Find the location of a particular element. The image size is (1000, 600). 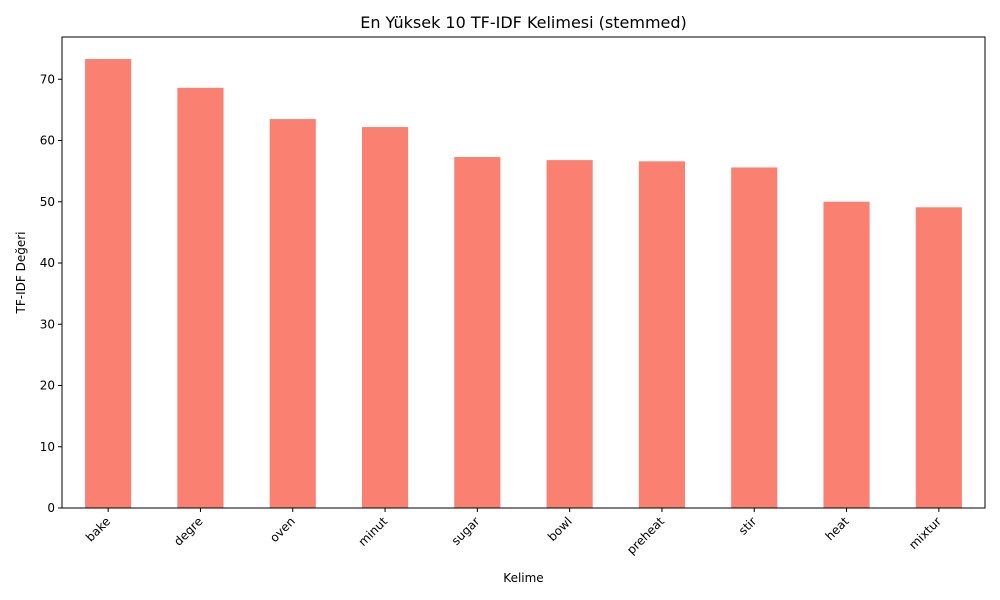

x-tick-label: mixtur is located at coordinates (925, 533).